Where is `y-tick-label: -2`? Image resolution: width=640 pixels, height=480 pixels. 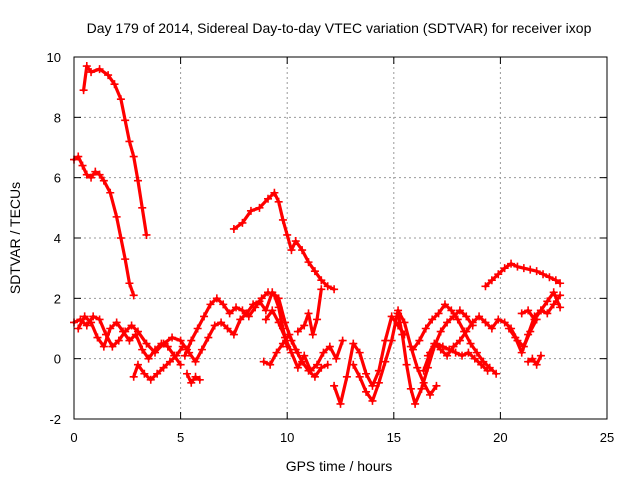
y-tick-label: -2 is located at coordinates (55, 419).